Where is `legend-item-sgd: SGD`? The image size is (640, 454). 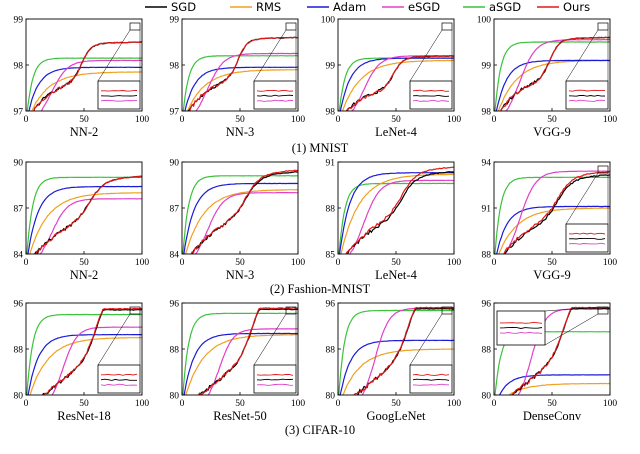
legend-item-sgd: SGD is located at coordinates (170, 7).